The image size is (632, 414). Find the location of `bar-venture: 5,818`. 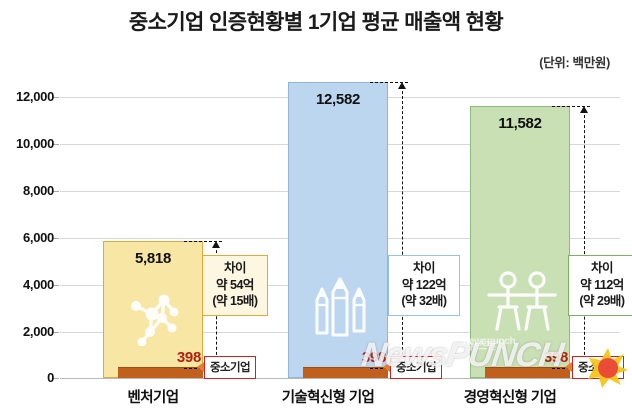

bar-venture: 5,818 is located at coordinates (153, 309).